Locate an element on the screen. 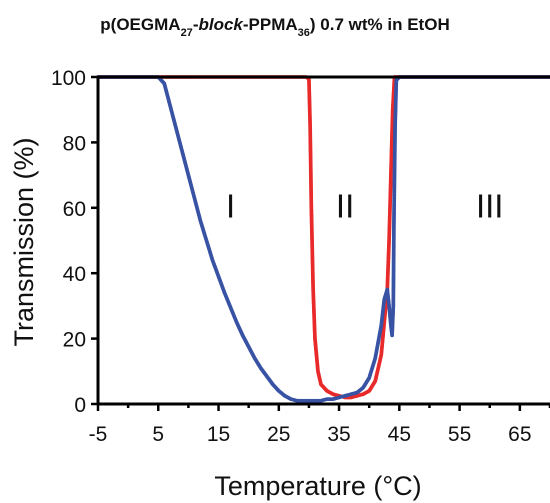 This screenshot has height=503, width=550. chart-title-part: 36 is located at coordinates (304, 33).